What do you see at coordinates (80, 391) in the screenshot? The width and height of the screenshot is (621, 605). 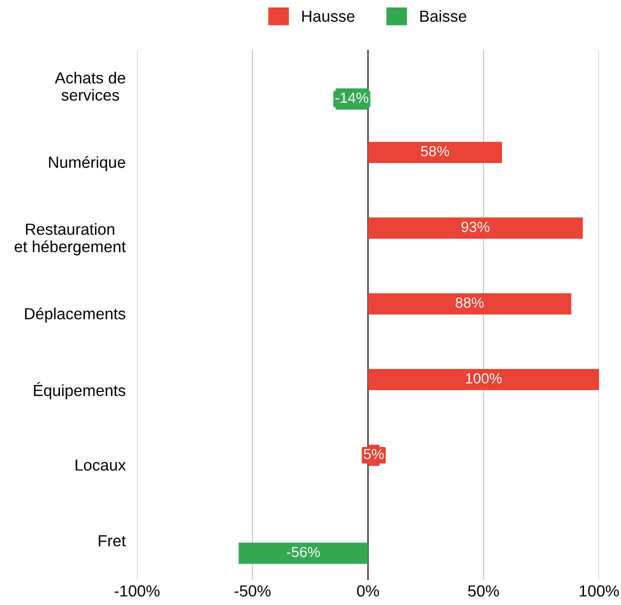 I see `y-tick-label: Équipements` at bounding box center [80, 391].